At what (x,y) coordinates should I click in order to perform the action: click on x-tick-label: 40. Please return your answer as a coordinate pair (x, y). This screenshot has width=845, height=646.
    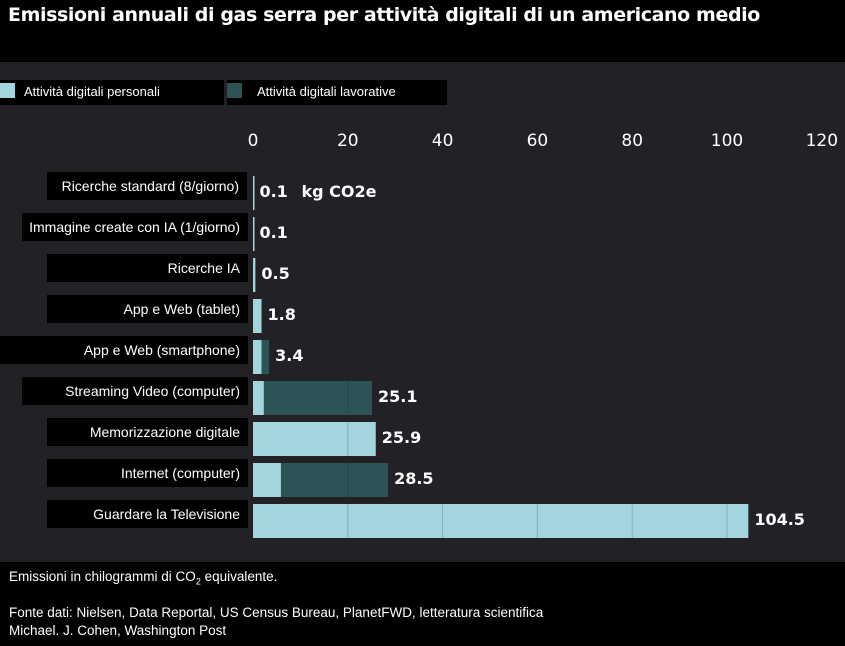
    Looking at the image, I should click on (443, 141).